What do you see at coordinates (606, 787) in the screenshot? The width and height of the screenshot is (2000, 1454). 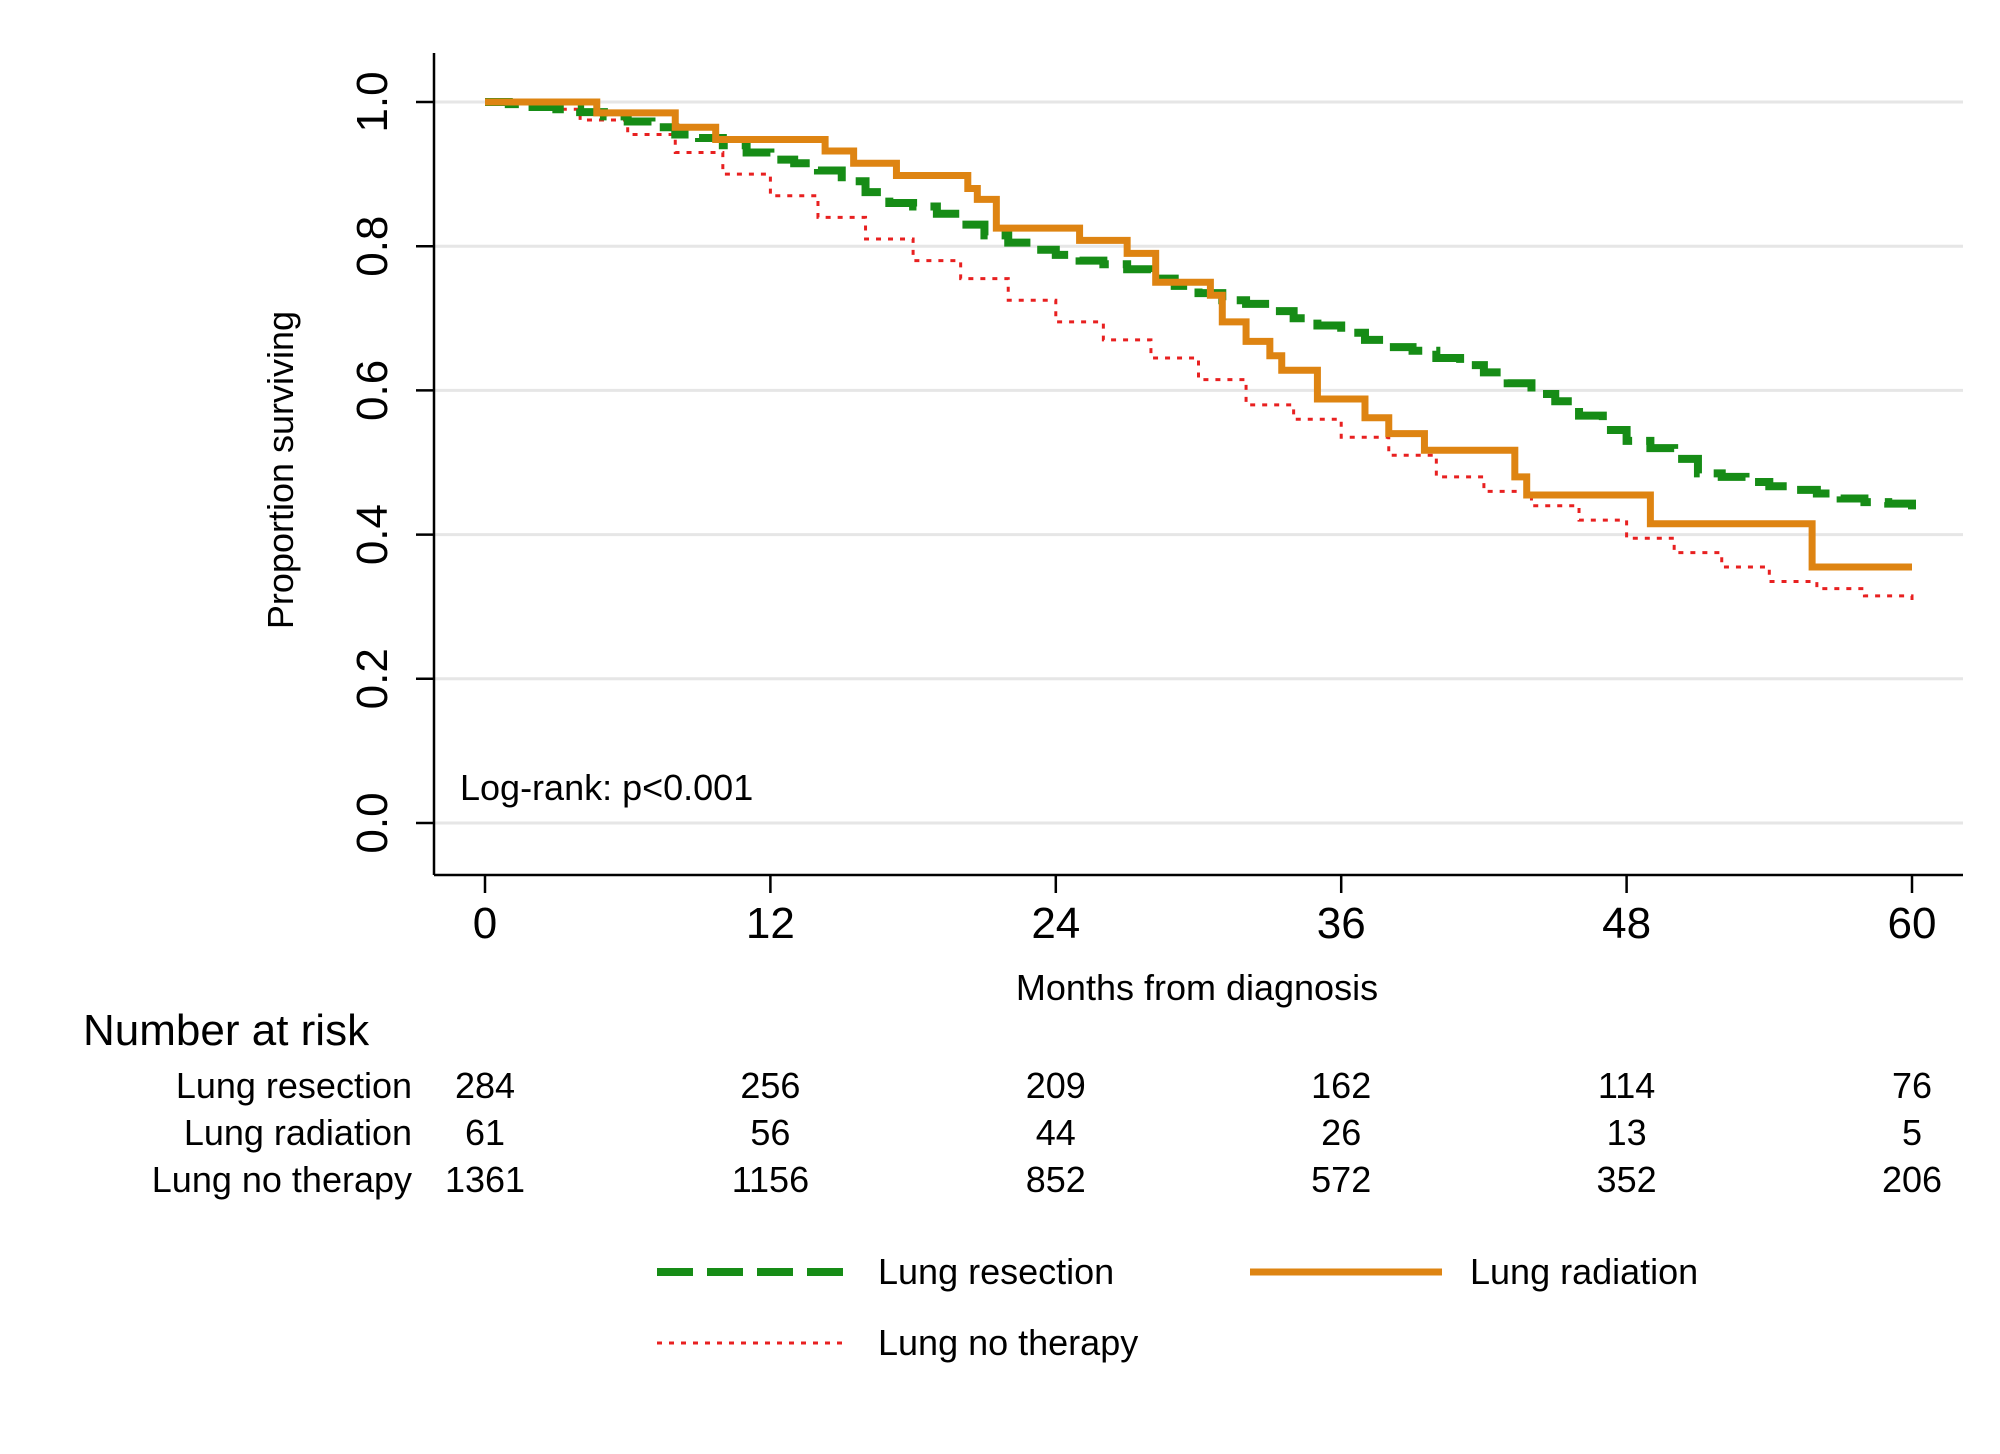 I see `logrank-annotation: Log-rank: p<0.001` at bounding box center [606, 787].